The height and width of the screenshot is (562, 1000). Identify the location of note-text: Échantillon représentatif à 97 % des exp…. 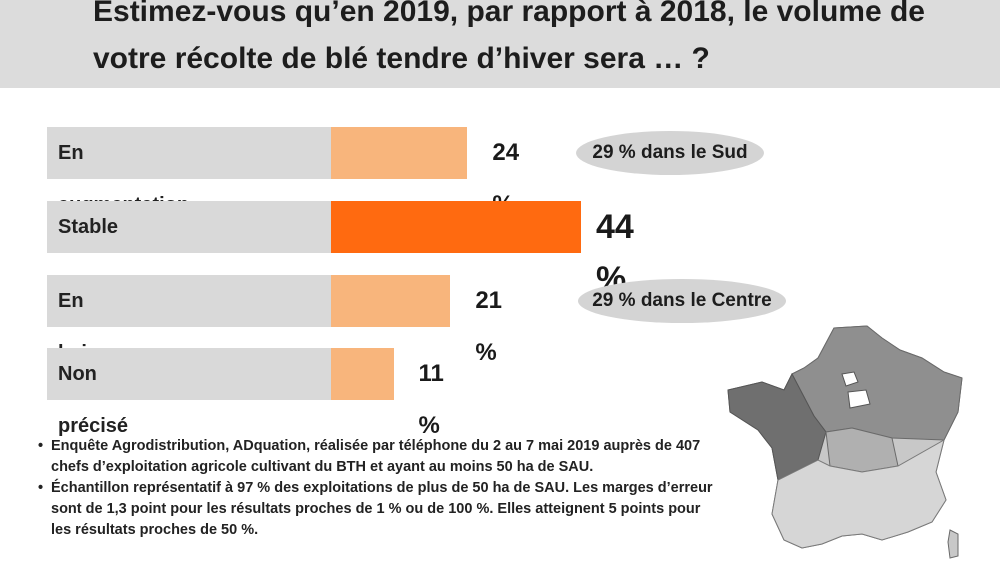
(382, 509).